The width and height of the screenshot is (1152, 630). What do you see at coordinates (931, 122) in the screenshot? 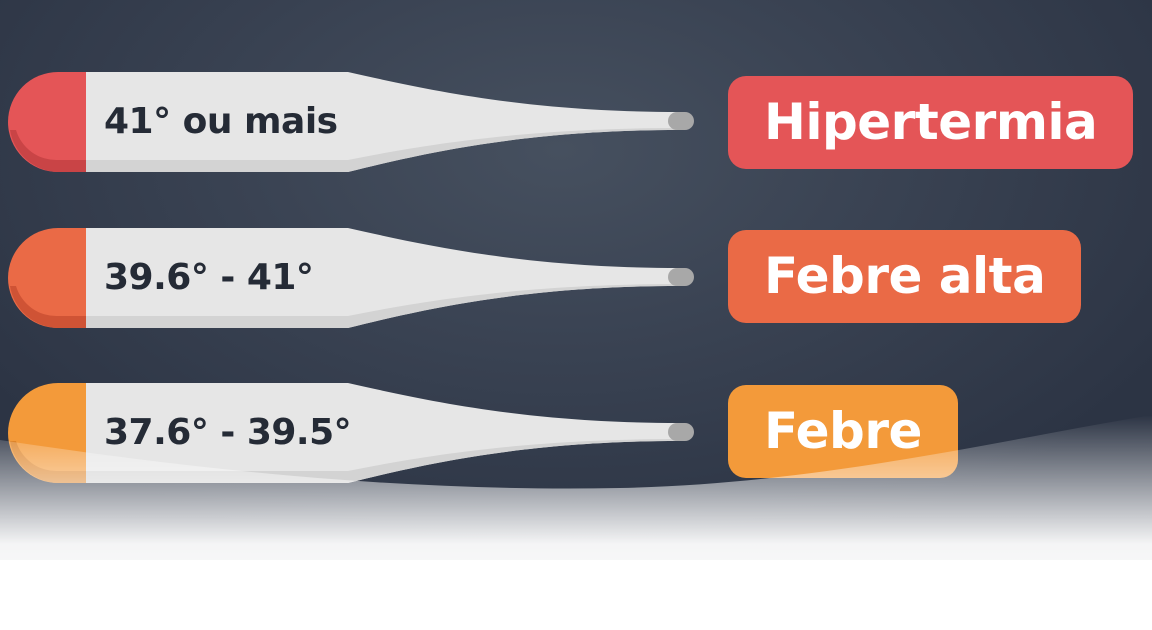
I see `category-badge-hipertermia: Hipertermia` at bounding box center [931, 122].